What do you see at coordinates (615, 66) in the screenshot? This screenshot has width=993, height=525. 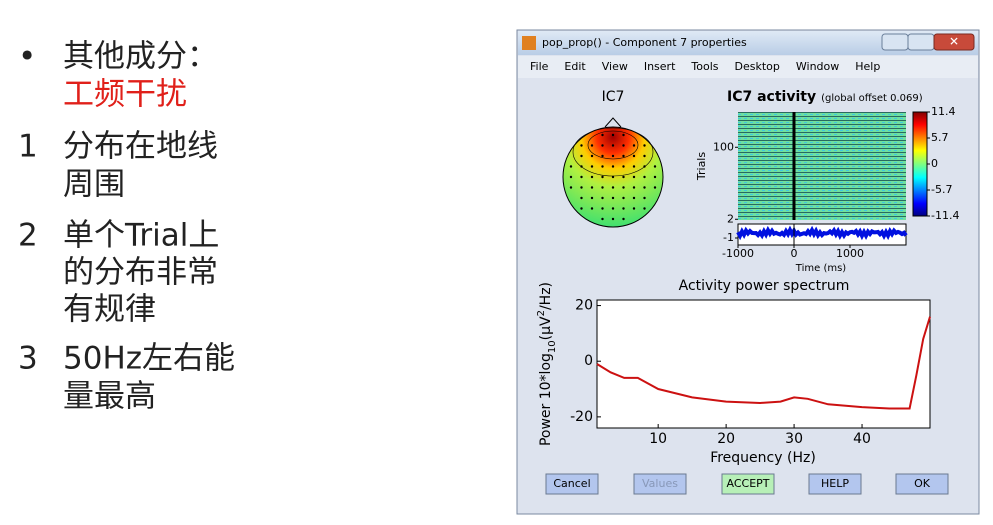 I see `menu-item: View` at bounding box center [615, 66].